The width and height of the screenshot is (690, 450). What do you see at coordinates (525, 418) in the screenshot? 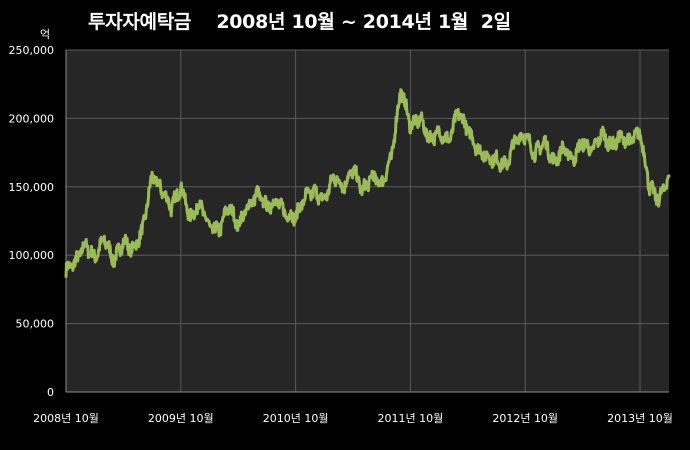
I see `x-tick-label: 2012년 10월` at bounding box center [525, 418].